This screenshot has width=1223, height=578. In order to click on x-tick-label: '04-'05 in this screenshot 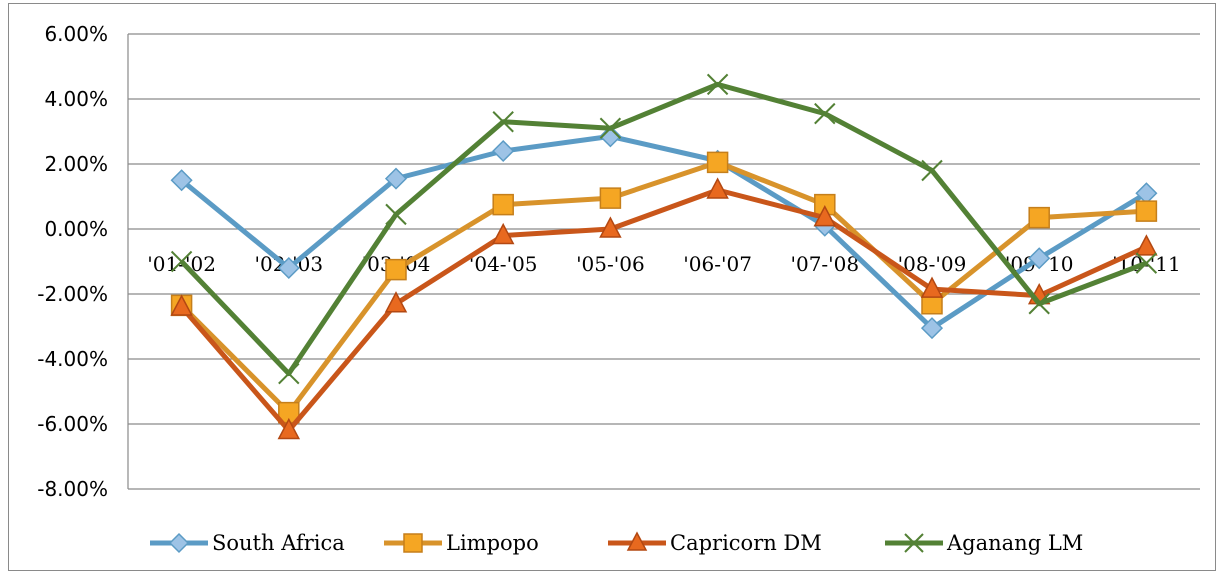, I will do `click(503, 264)`.